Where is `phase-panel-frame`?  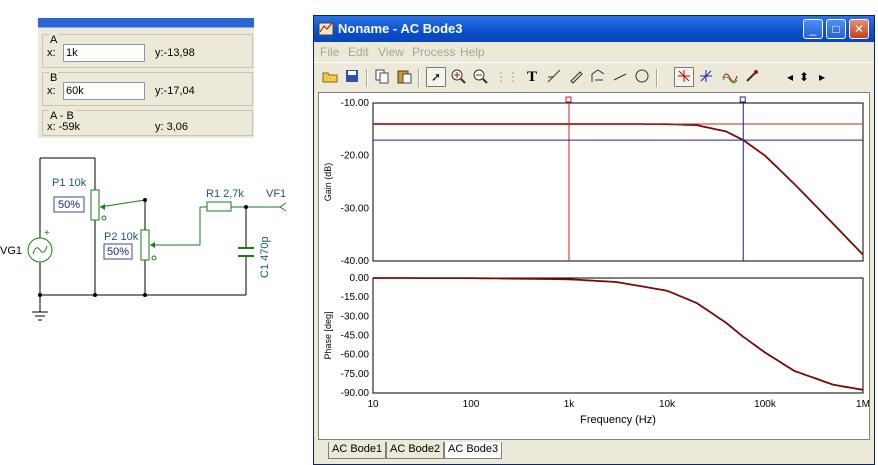 phase-panel-frame is located at coordinates (618, 335).